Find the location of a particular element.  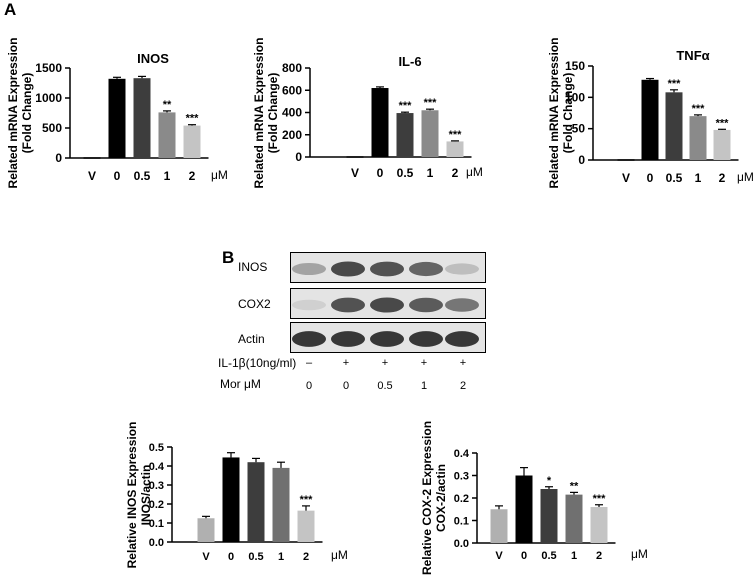

significance-marker: * is located at coordinates (549, 481).